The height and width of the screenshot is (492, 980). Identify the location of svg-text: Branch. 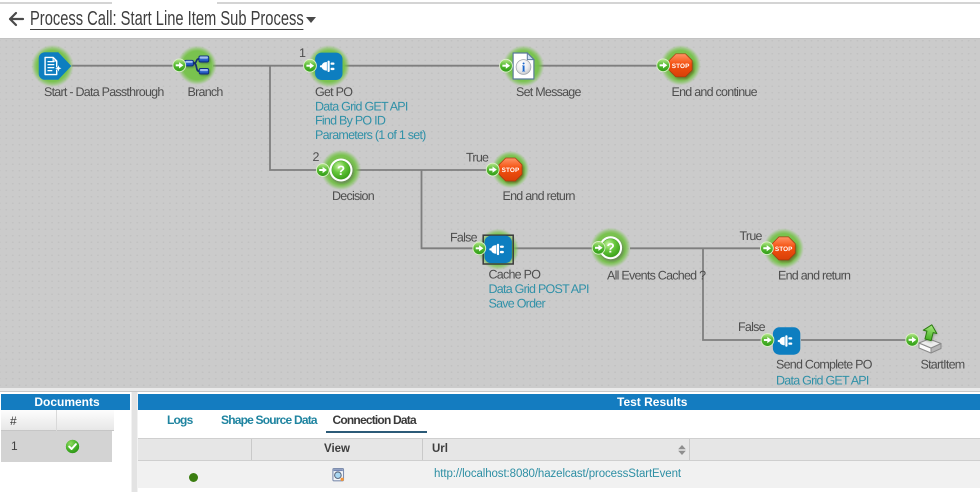
(206, 92).